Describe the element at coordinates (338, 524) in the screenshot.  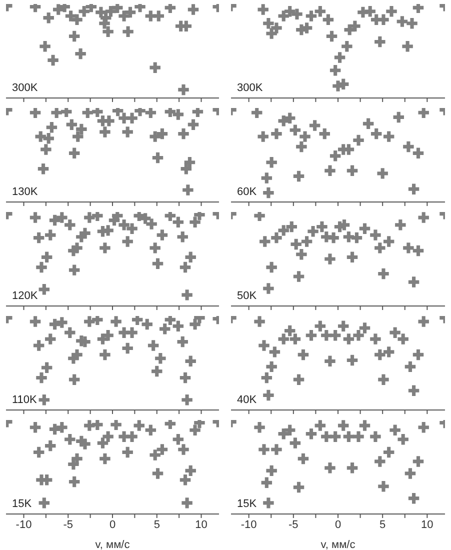
I see `x-tick-label: 0` at that location.